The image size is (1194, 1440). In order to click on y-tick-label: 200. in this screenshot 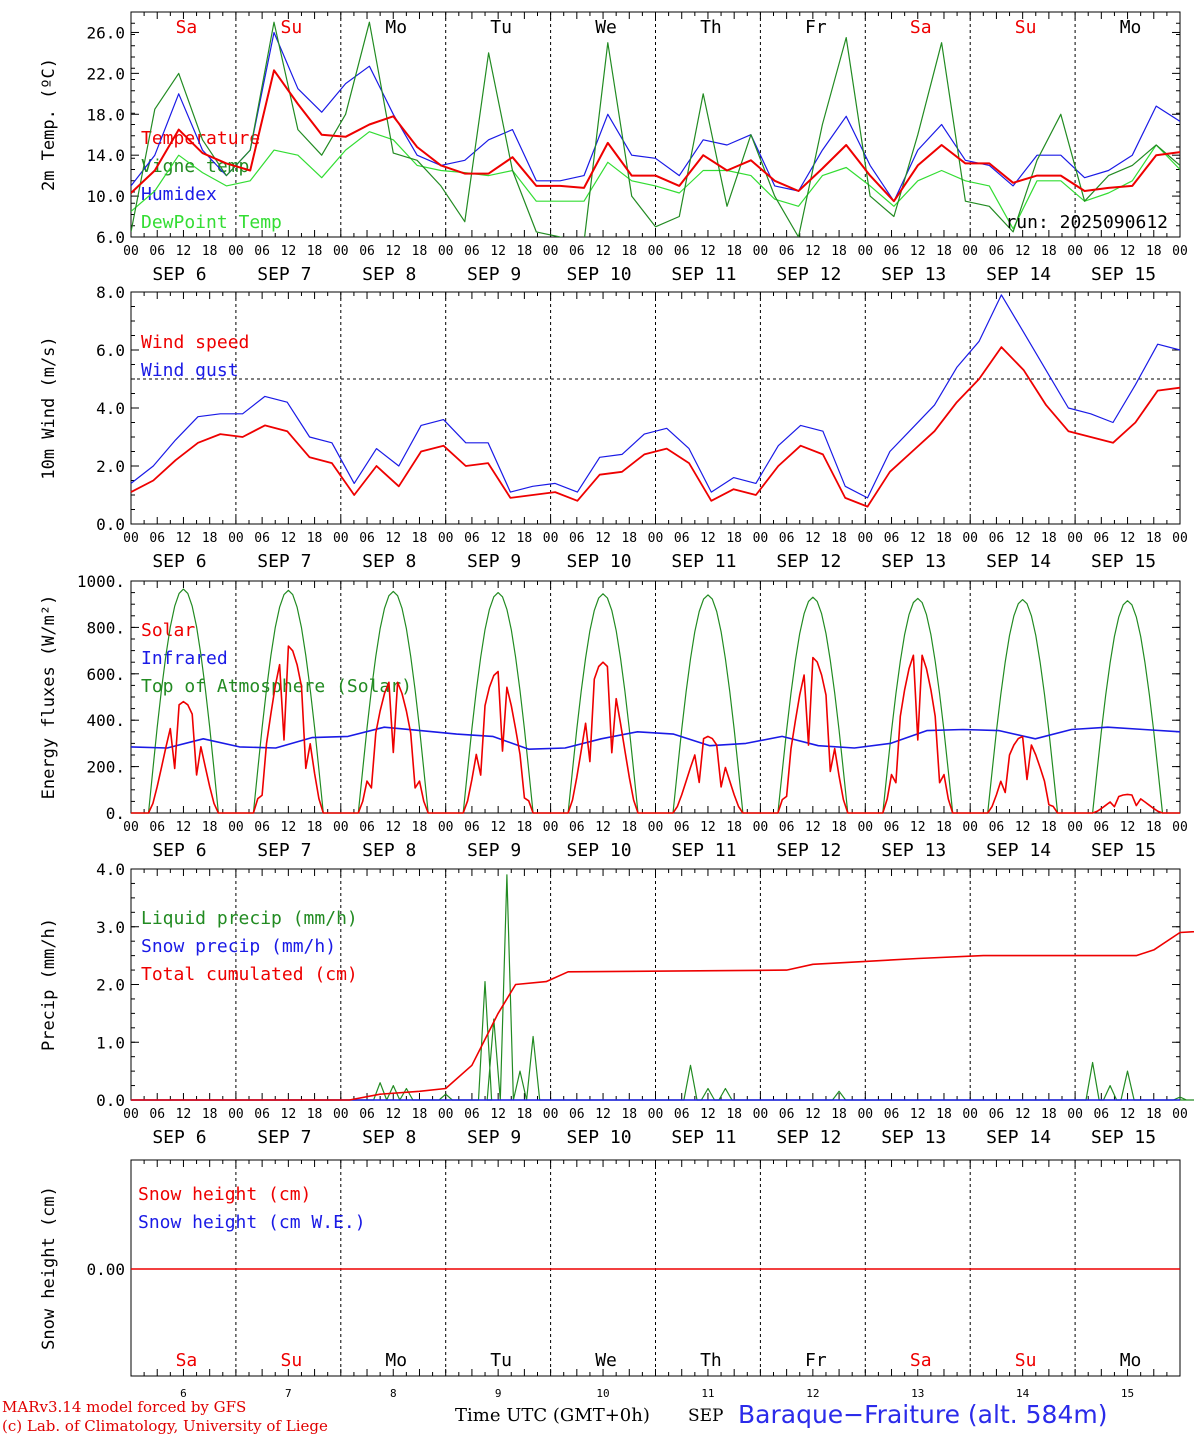, I will do `click(105, 767)`.